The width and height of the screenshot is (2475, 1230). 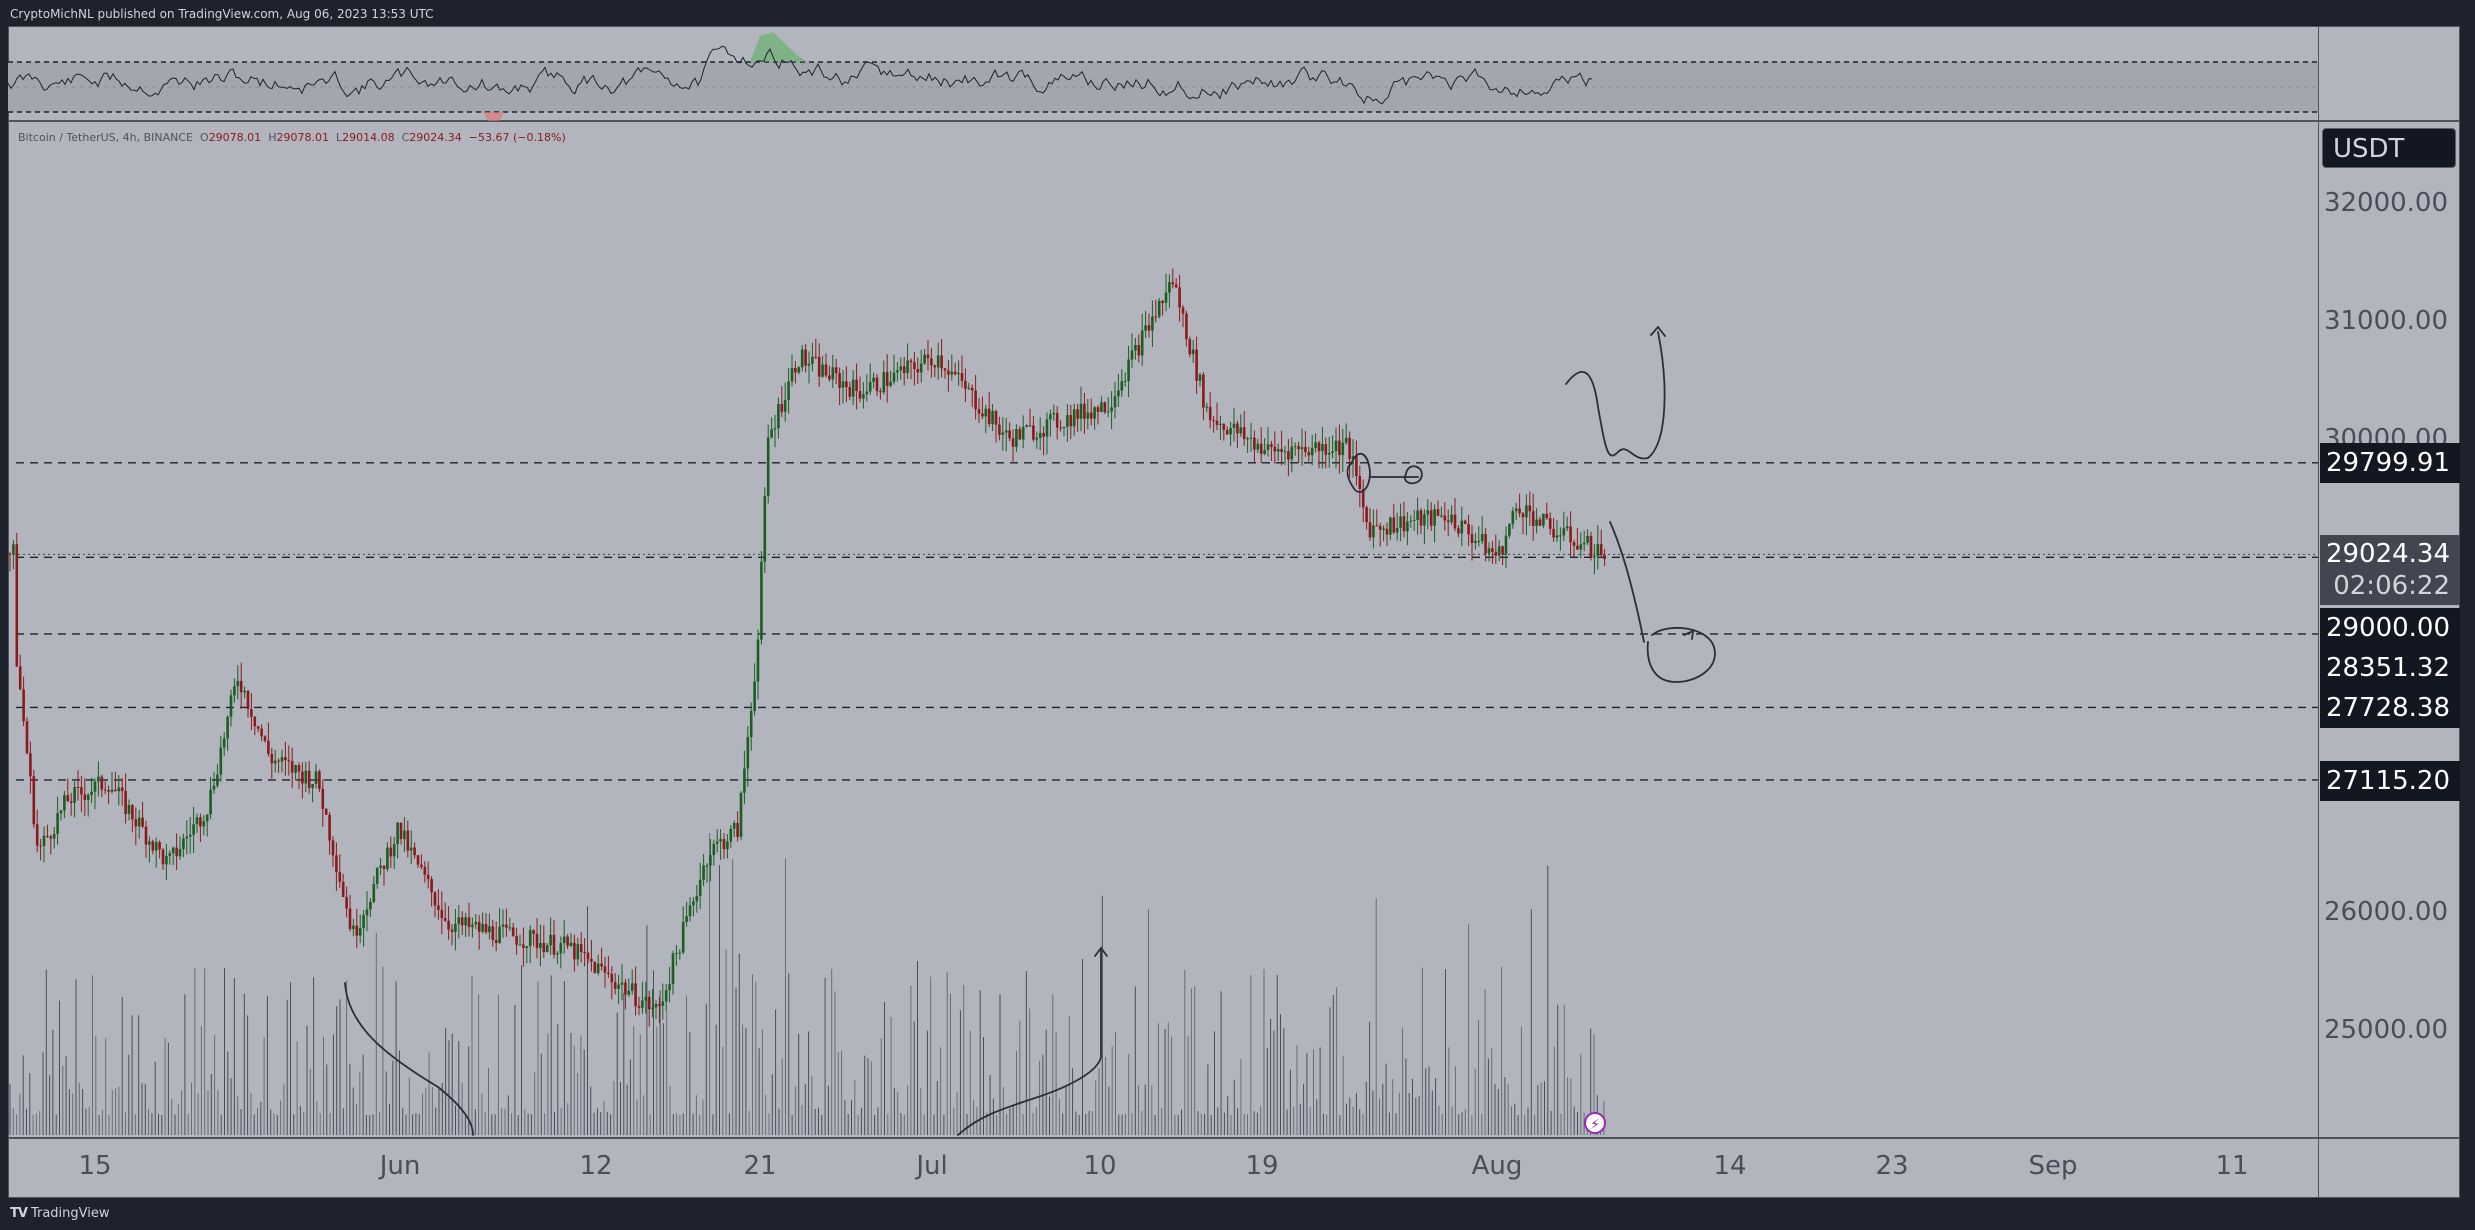 I want to click on time-tick: 21, so click(x=760, y=1166).